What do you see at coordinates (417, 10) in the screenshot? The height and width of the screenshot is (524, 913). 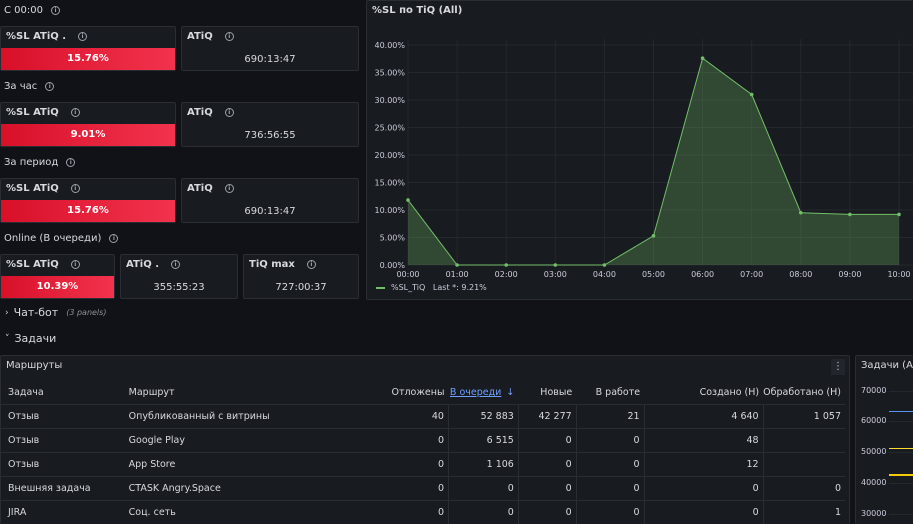 I see `sl-chart-title: %SL по TiQ (All)` at bounding box center [417, 10].